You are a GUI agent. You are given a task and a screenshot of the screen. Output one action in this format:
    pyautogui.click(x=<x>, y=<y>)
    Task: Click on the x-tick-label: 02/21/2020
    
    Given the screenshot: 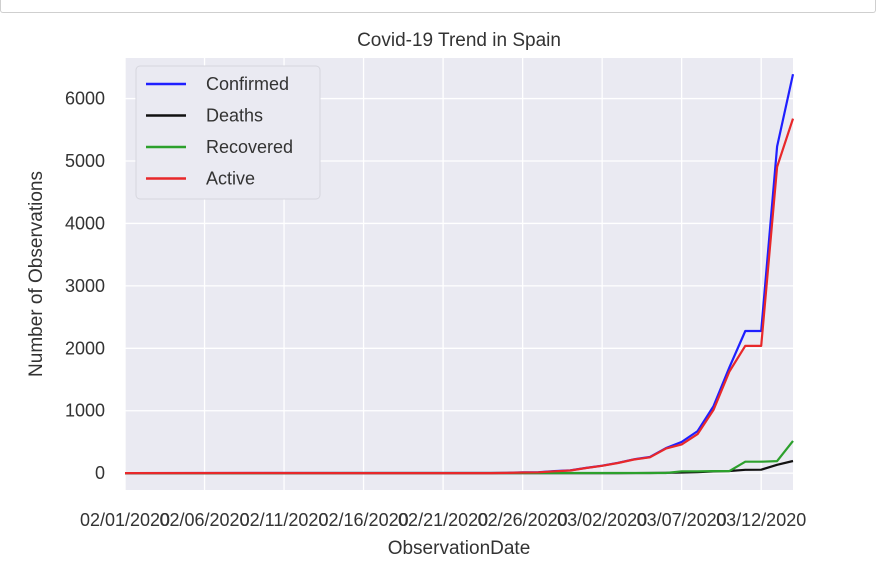 What is the action you would take?
    pyautogui.click(x=443, y=520)
    